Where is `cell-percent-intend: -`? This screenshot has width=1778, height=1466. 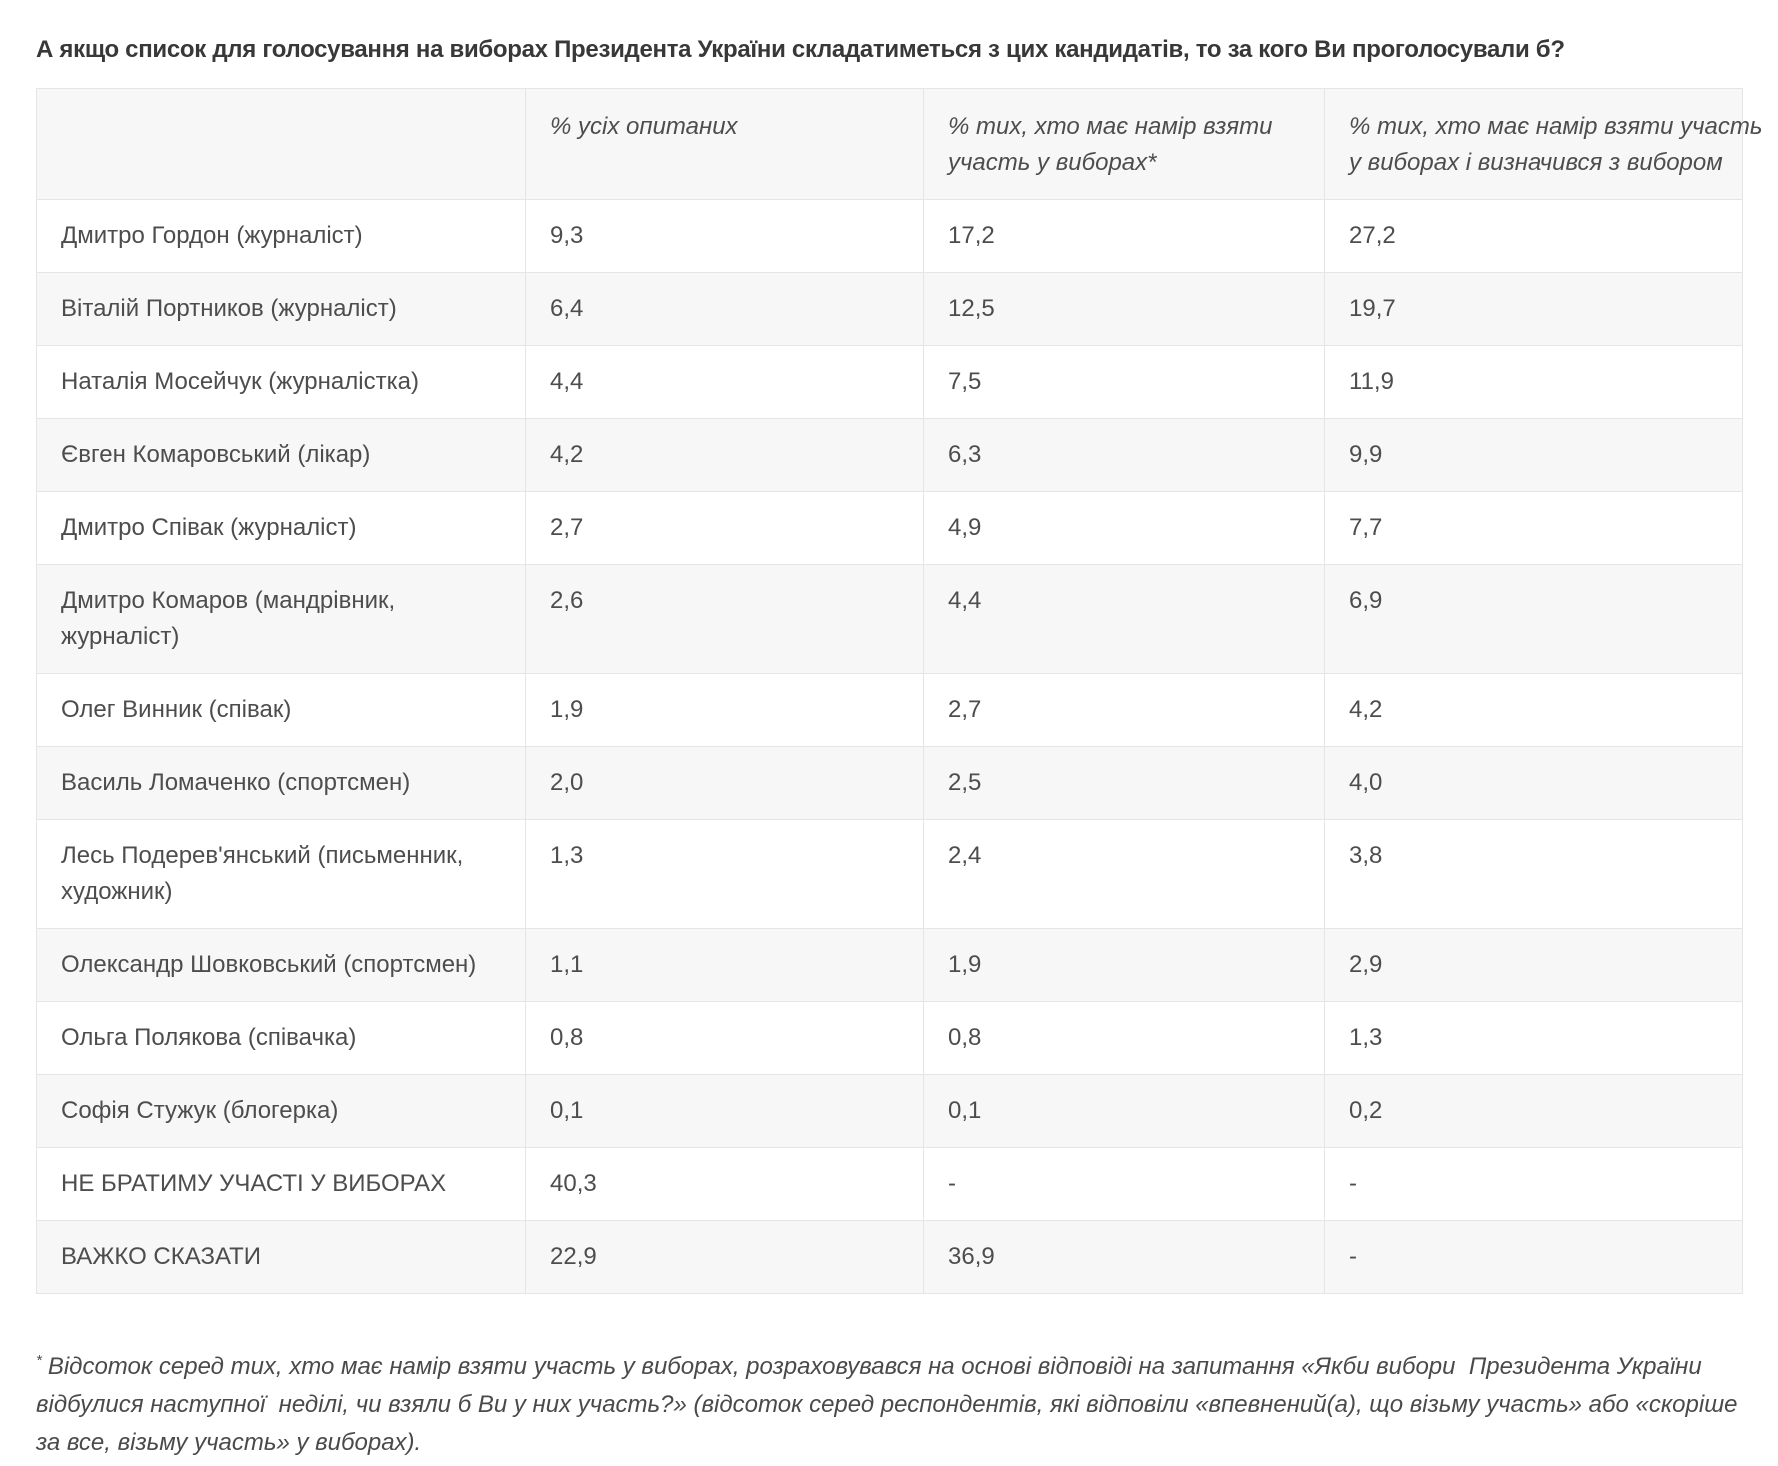 cell-percent-intend: - is located at coordinates (1124, 1184).